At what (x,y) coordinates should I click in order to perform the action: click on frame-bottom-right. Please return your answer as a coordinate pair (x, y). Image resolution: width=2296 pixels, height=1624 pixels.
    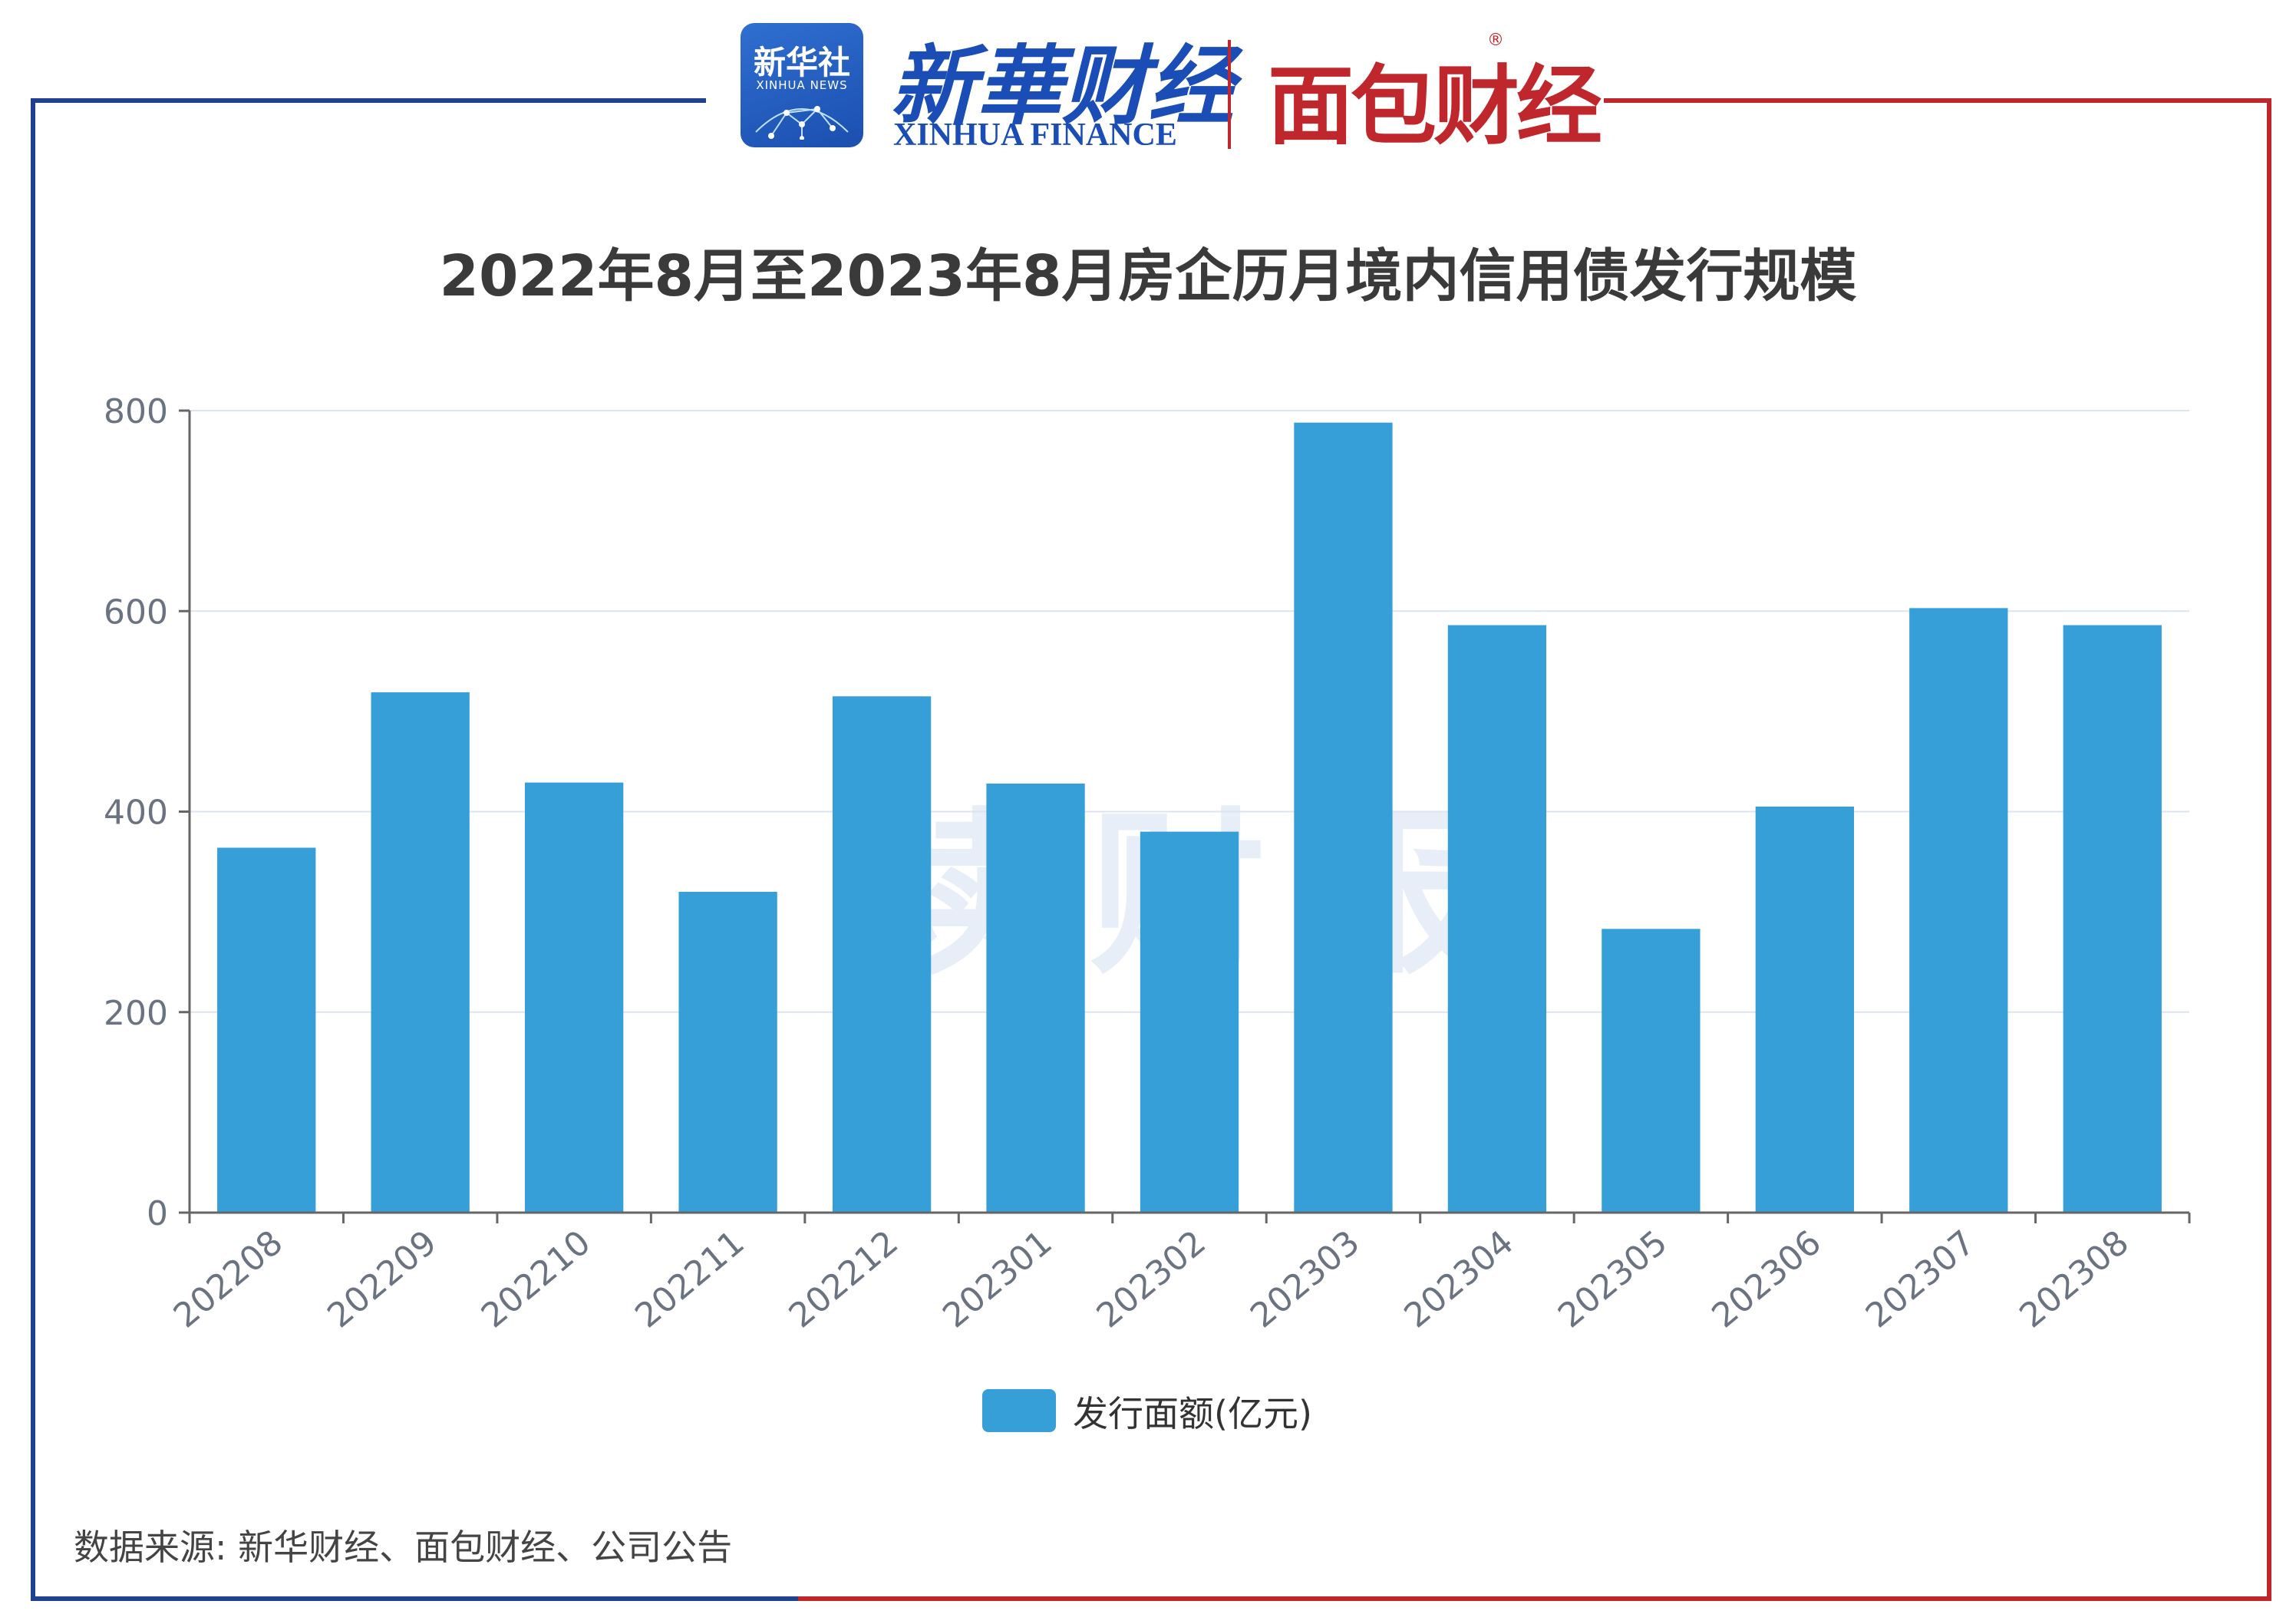
    Looking at the image, I should click on (1534, 1598).